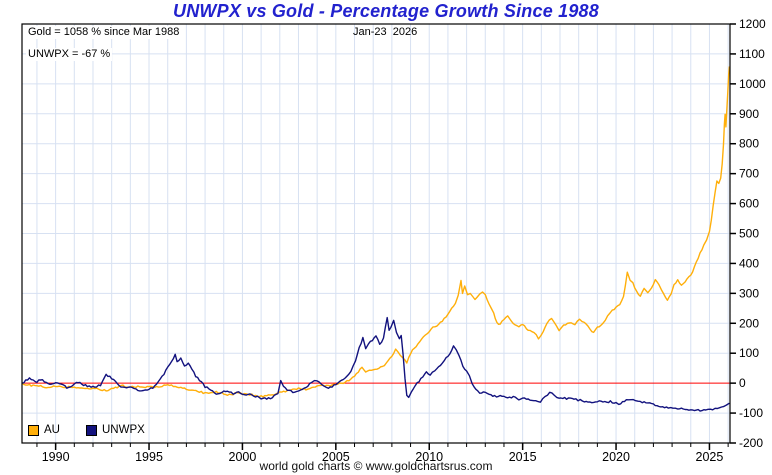  What do you see at coordinates (751, 413) in the screenshot?
I see `svg-text: -100` at bounding box center [751, 413].